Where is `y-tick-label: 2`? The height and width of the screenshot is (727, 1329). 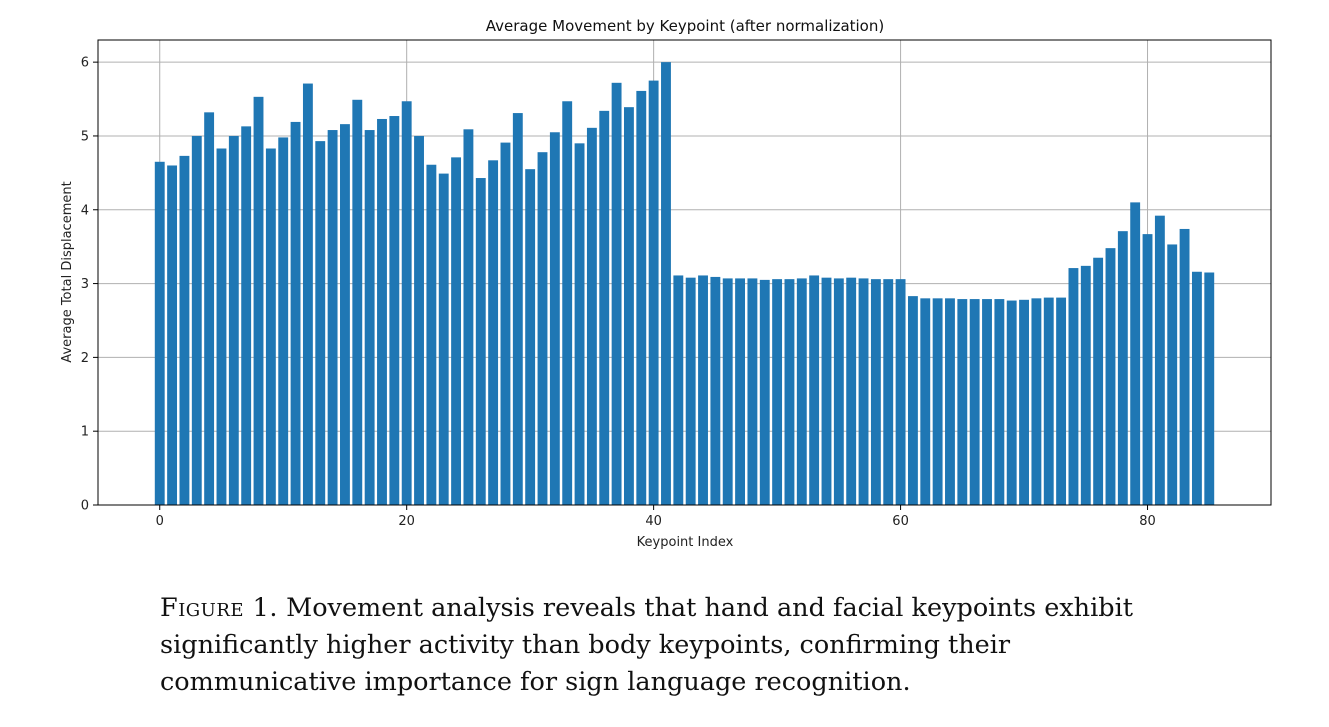
y-tick-label: 2 is located at coordinates (85, 358).